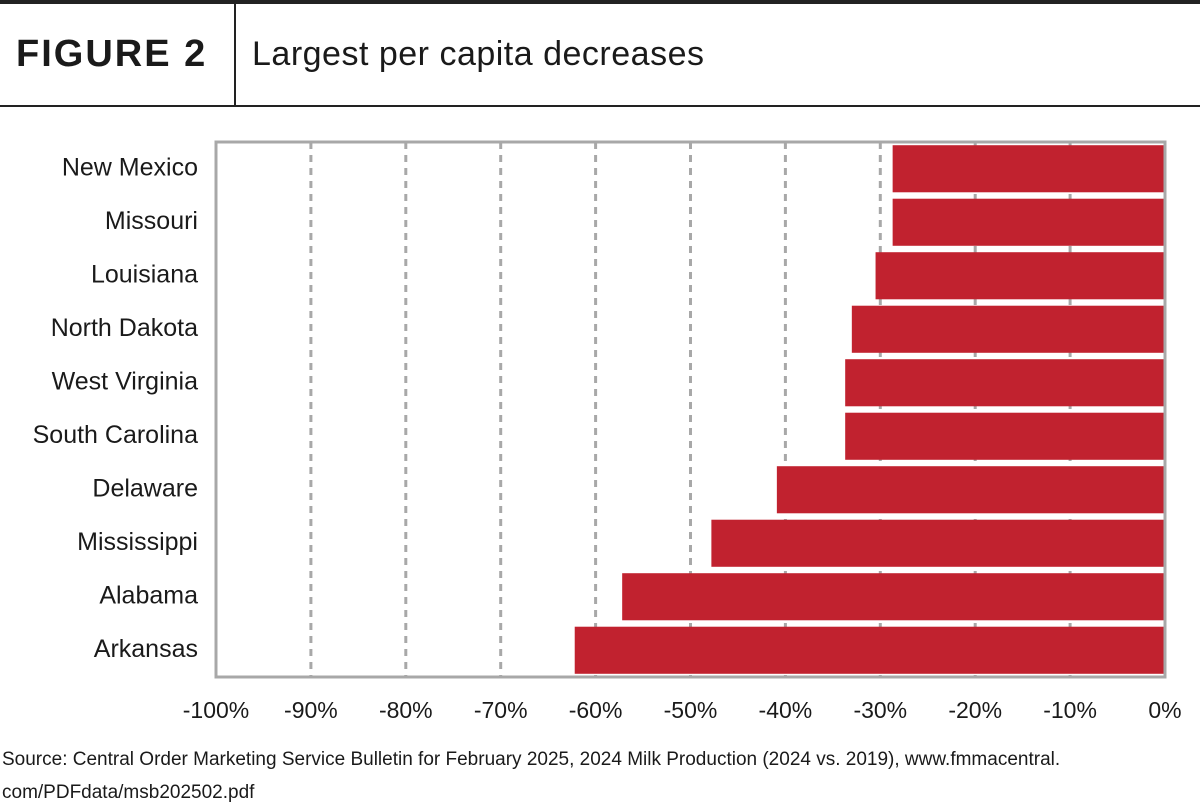 The height and width of the screenshot is (805, 1200). What do you see at coordinates (880, 710) in the screenshot?
I see `x-tick-label: -30%` at bounding box center [880, 710].